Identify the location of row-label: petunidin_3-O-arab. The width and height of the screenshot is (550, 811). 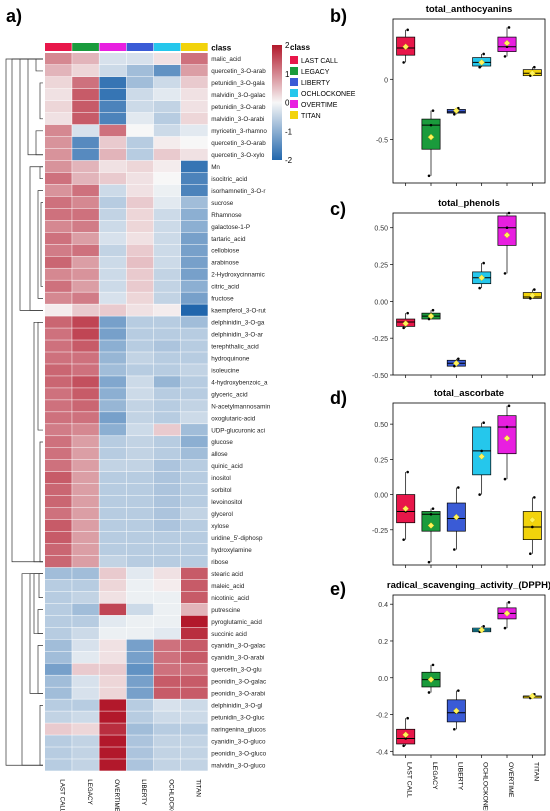
(238, 107).